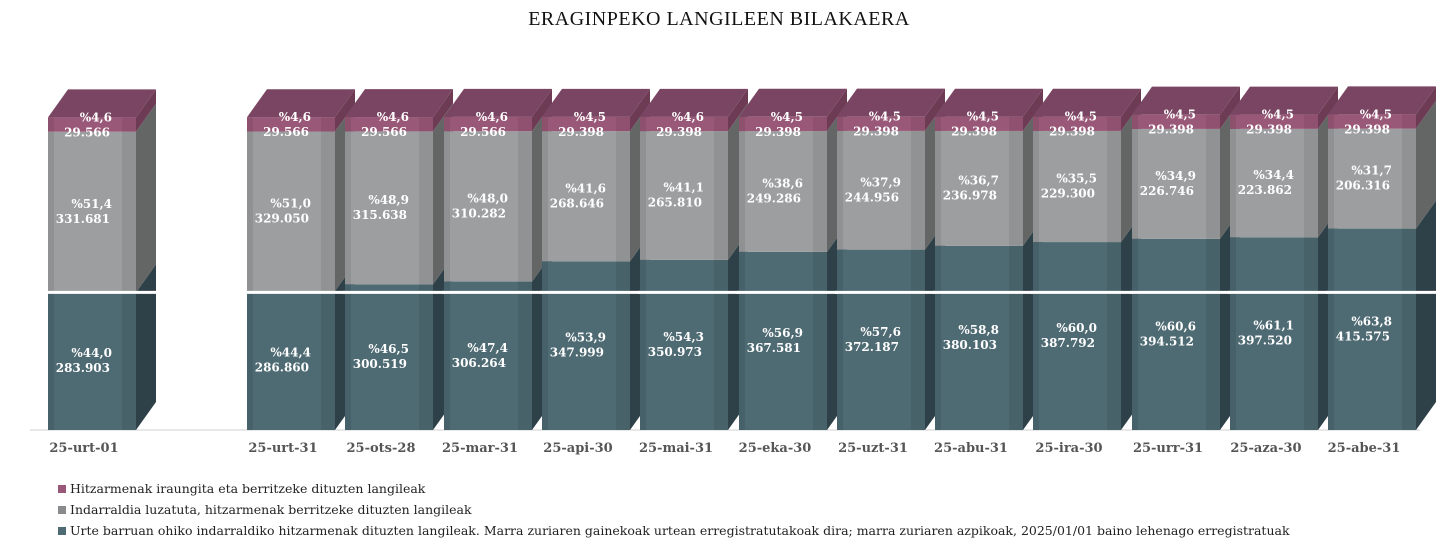 The width and height of the screenshot is (1438, 541). I want to click on value-label: 331.681, so click(83, 219).